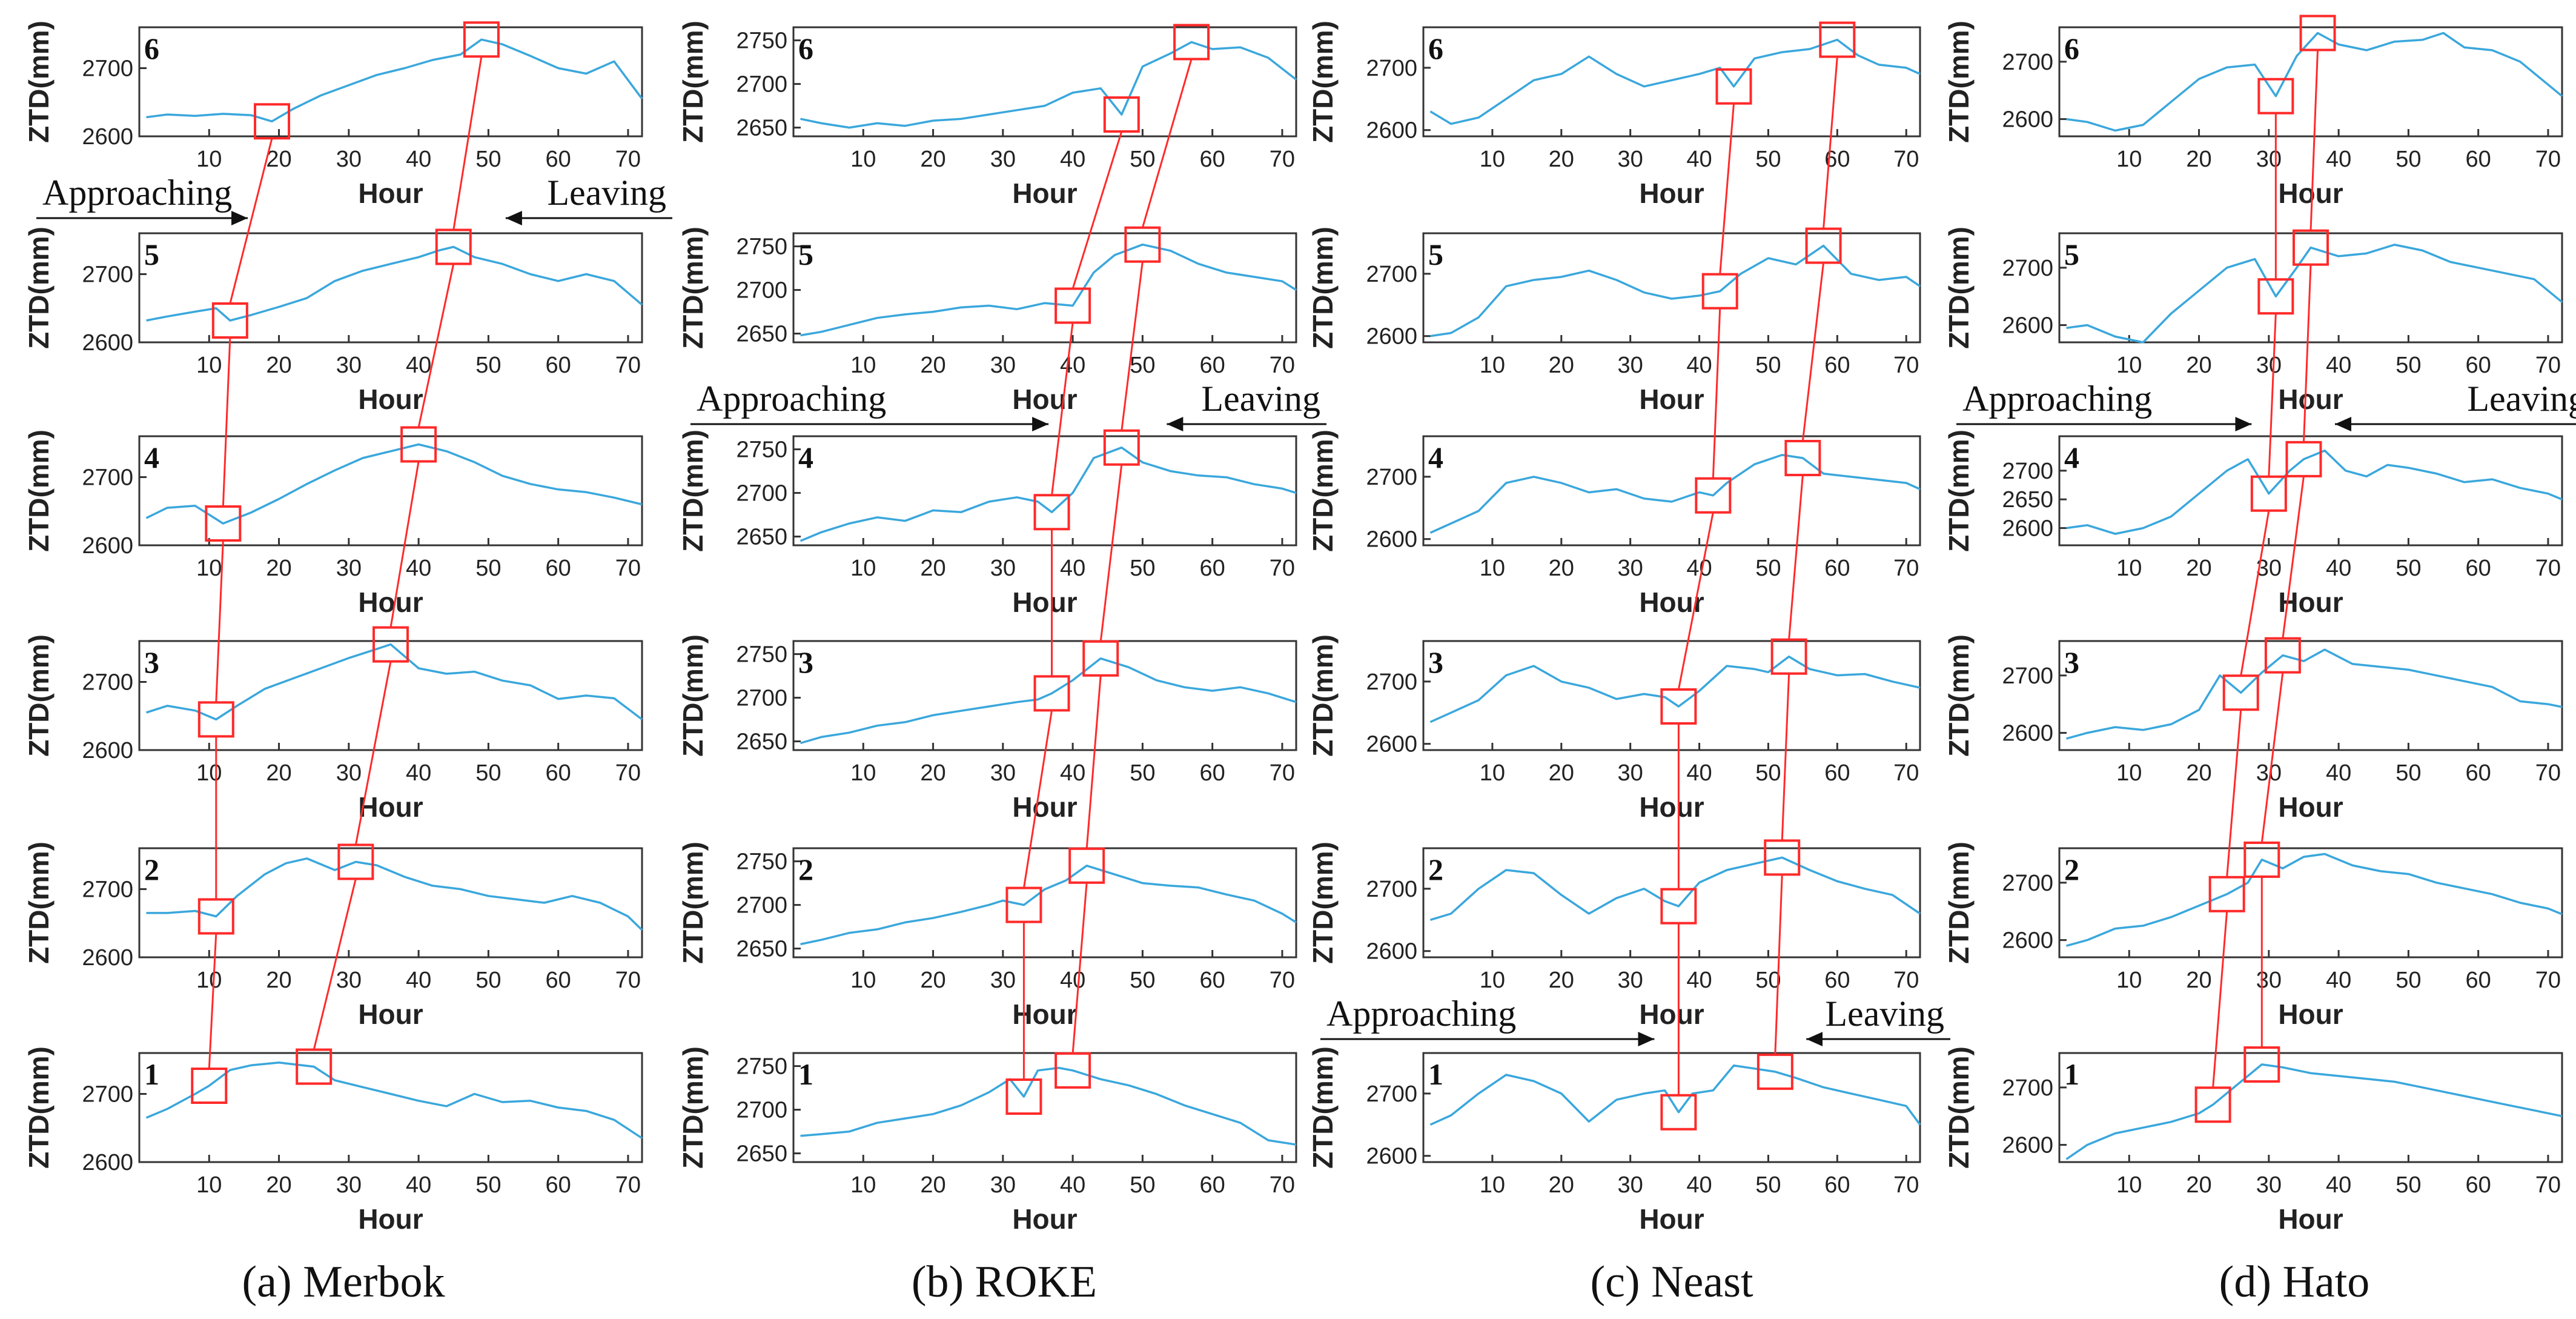  What do you see at coordinates (137, 193) in the screenshot?
I see `approaching-label: Approaching` at bounding box center [137, 193].